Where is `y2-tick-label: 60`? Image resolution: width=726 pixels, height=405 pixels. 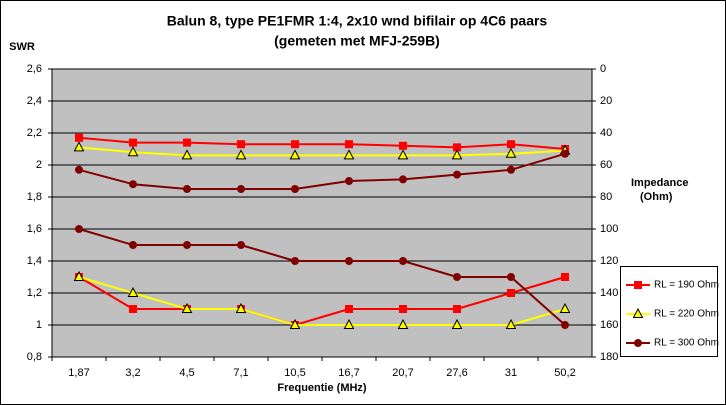 y2-tick-label: 60 is located at coordinates (606, 165).